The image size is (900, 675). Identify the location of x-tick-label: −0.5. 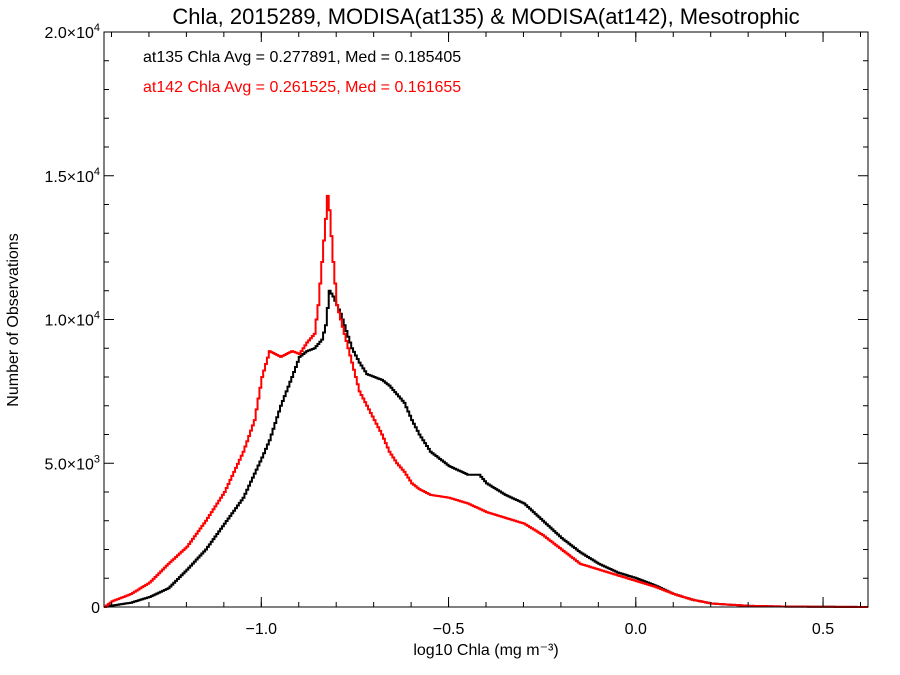
(449, 629).